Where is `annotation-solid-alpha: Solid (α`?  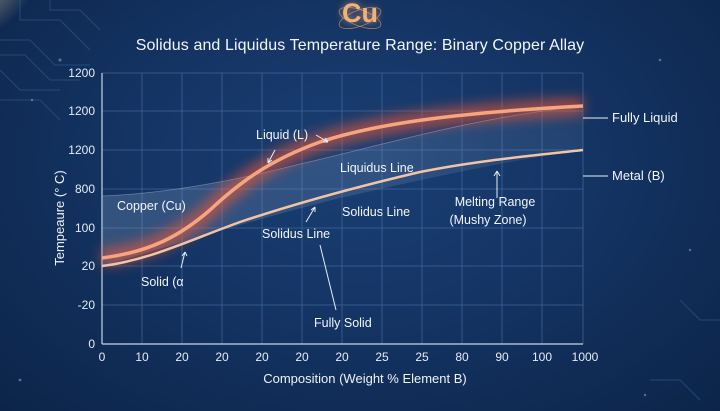 annotation-solid-alpha: Solid (α is located at coordinates (162, 282).